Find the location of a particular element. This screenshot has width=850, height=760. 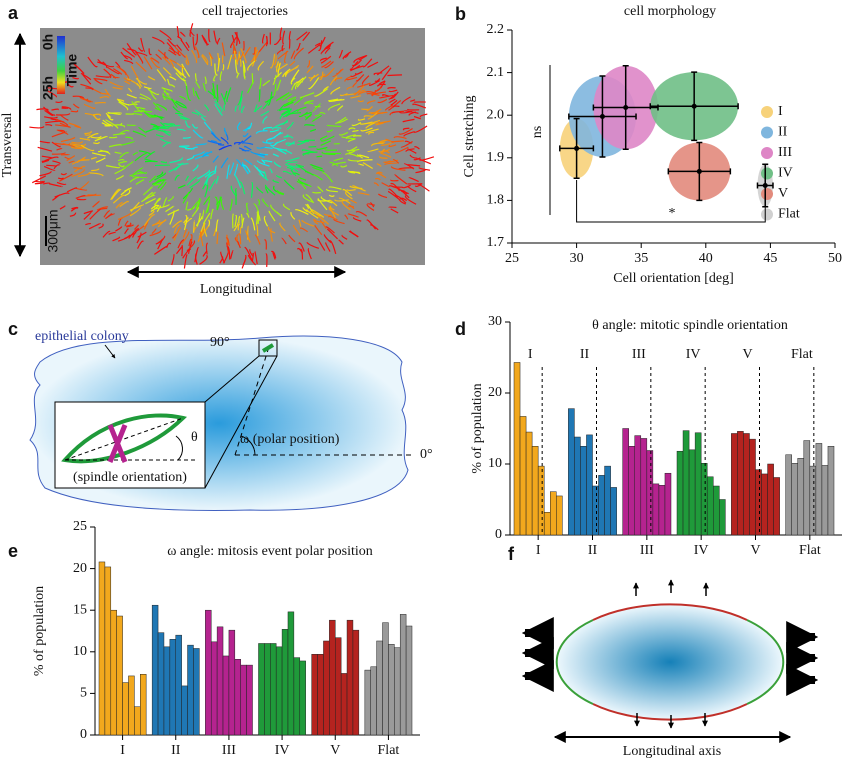

point is located at coordinates (602, 116).